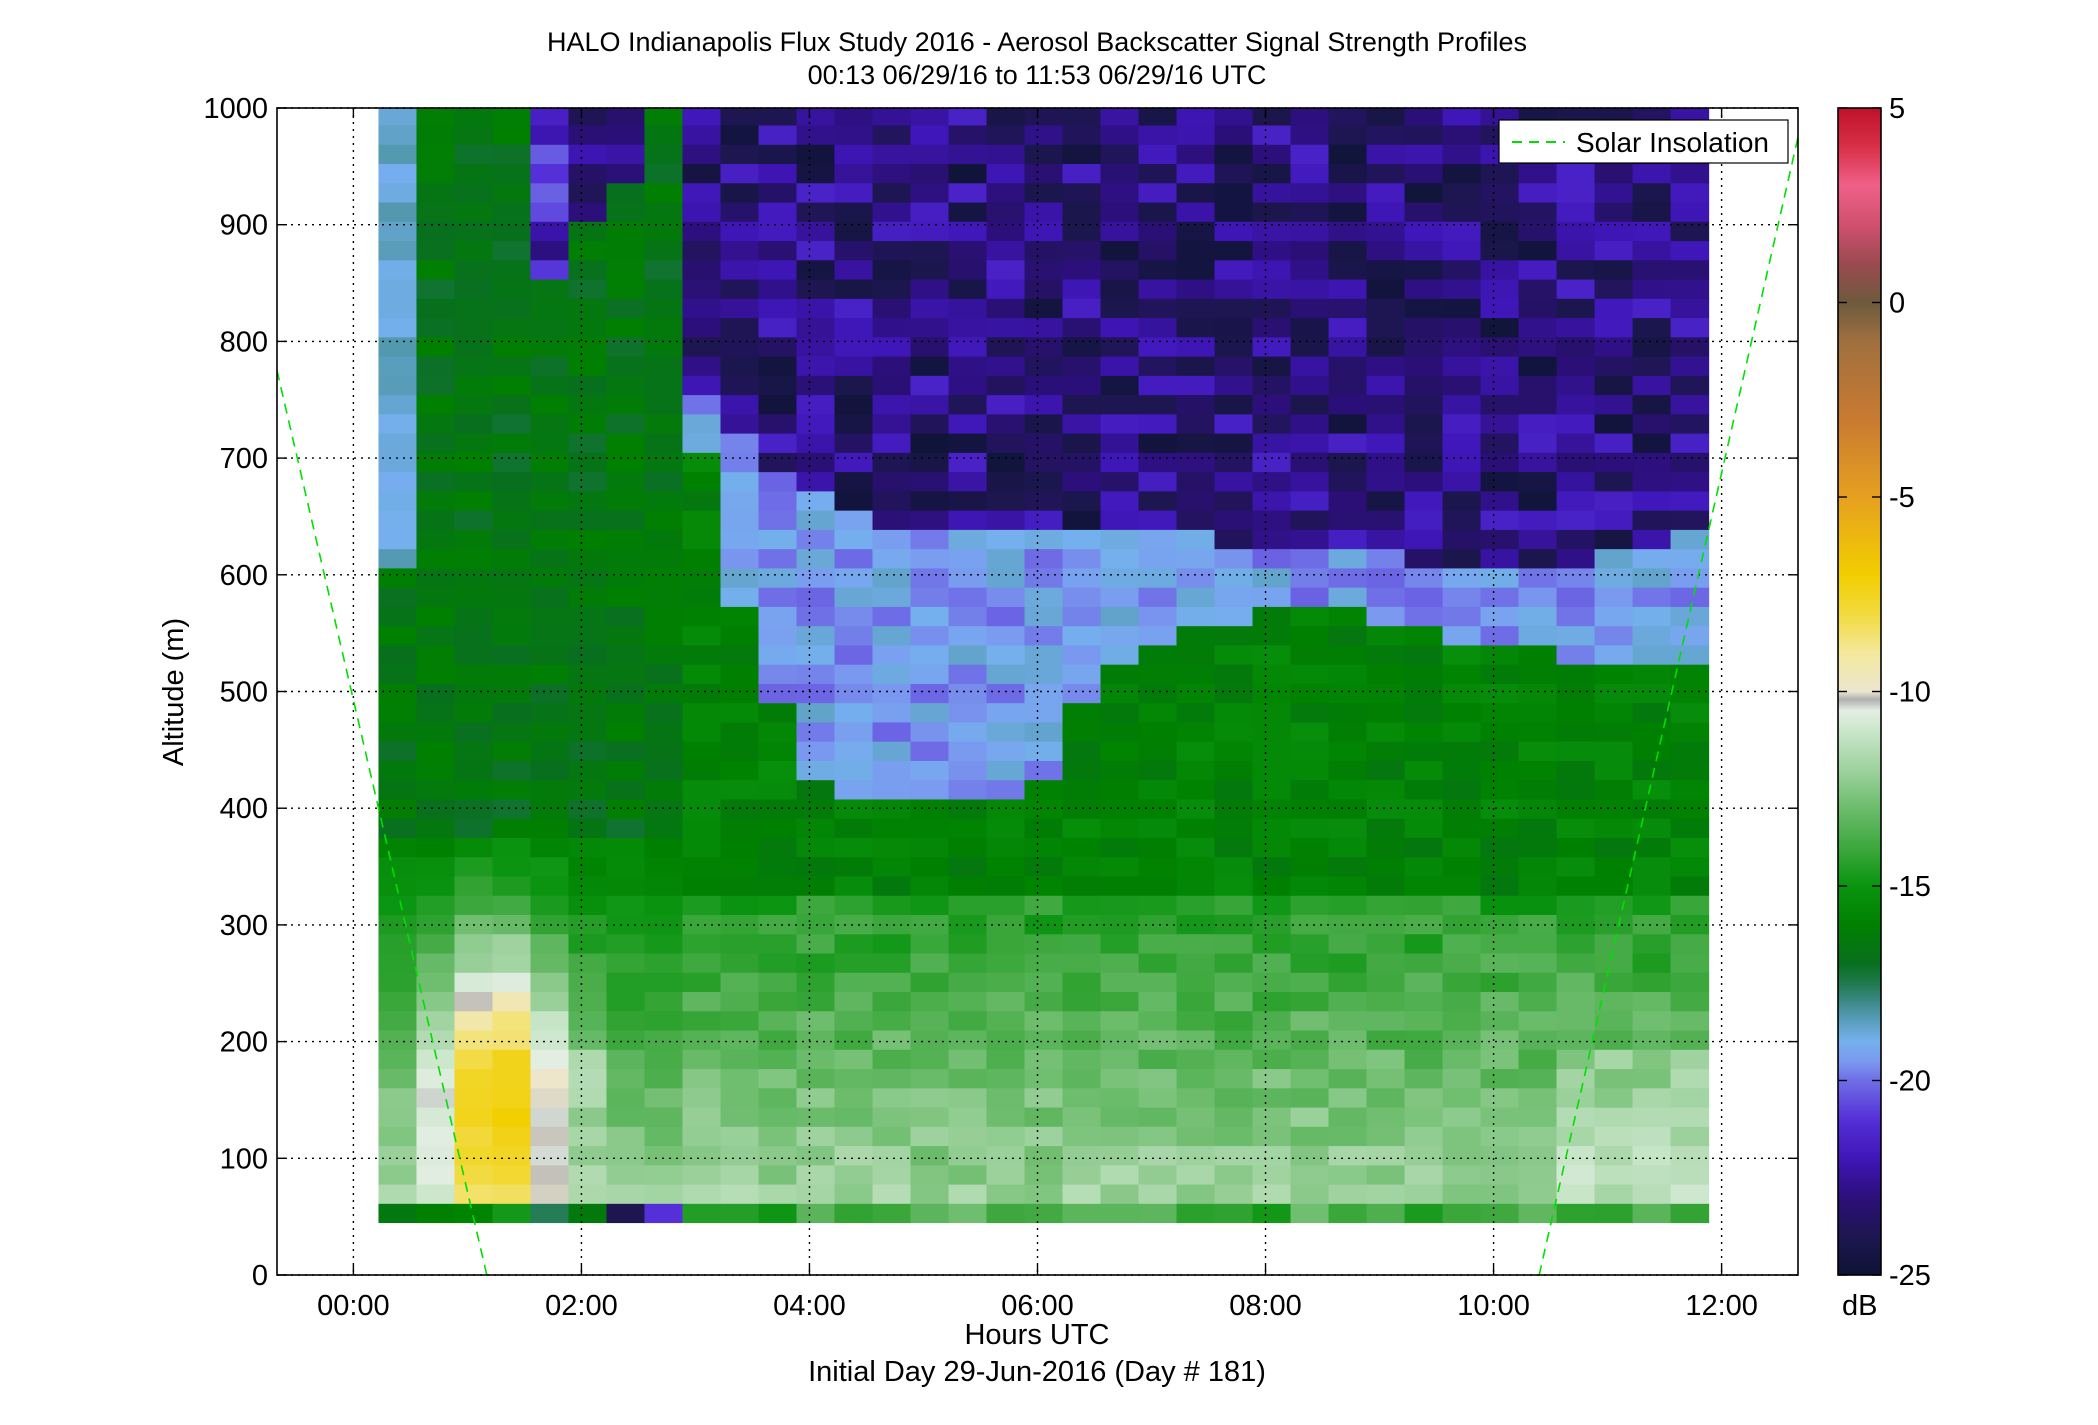  What do you see at coordinates (1037, 1372) in the screenshot?
I see `x-axis-secondary-label: Initial Day 29-Jun-2016 (Day # 181)` at bounding box center [1037, 1372].